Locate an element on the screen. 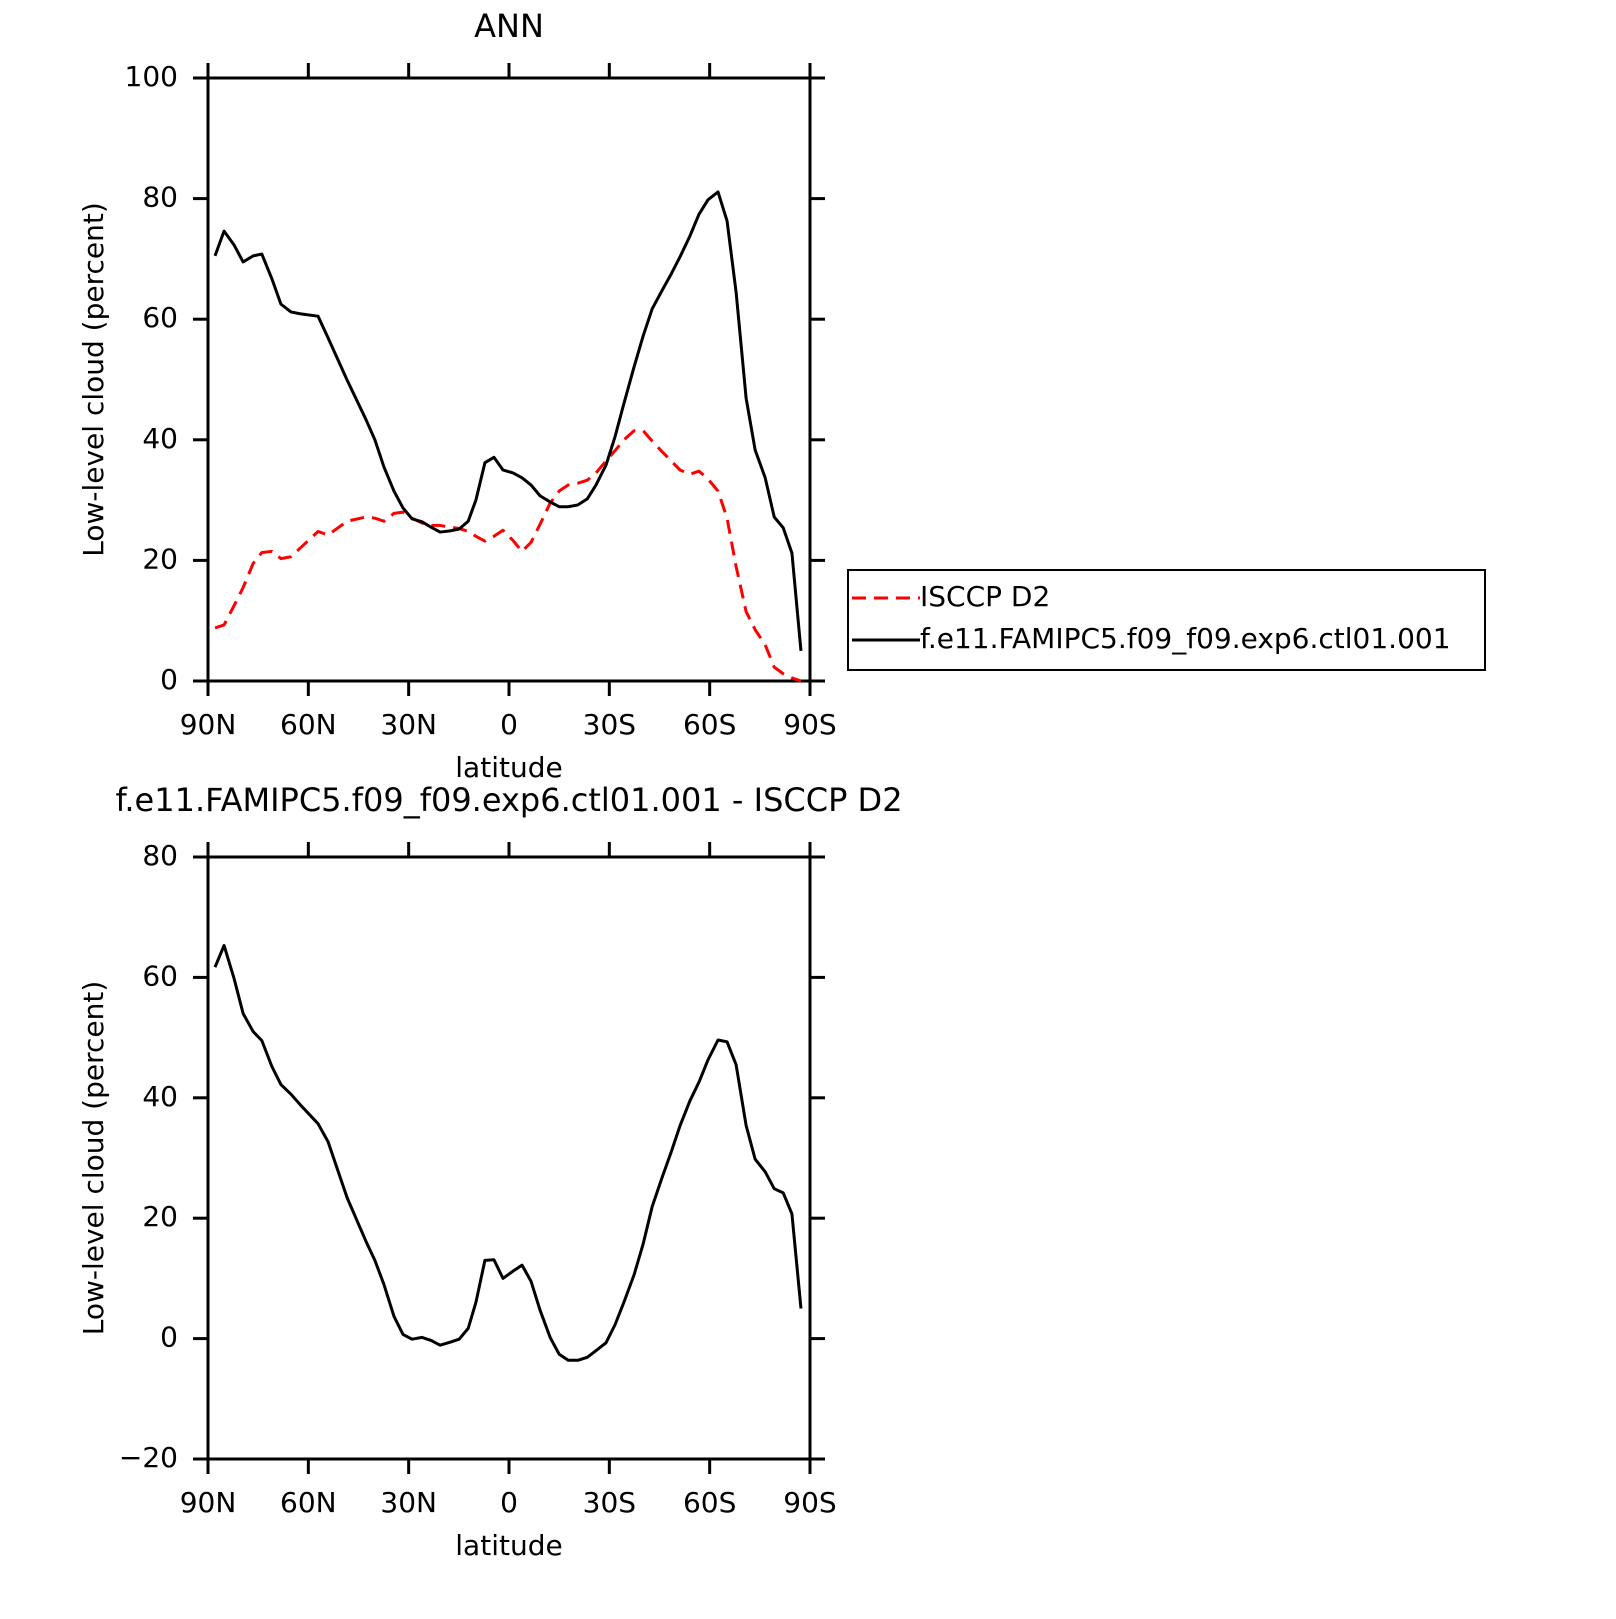 This screenshot has height=1619, width=1616. legend-label: ISCCP D2 is located at coordinates (985, 596).